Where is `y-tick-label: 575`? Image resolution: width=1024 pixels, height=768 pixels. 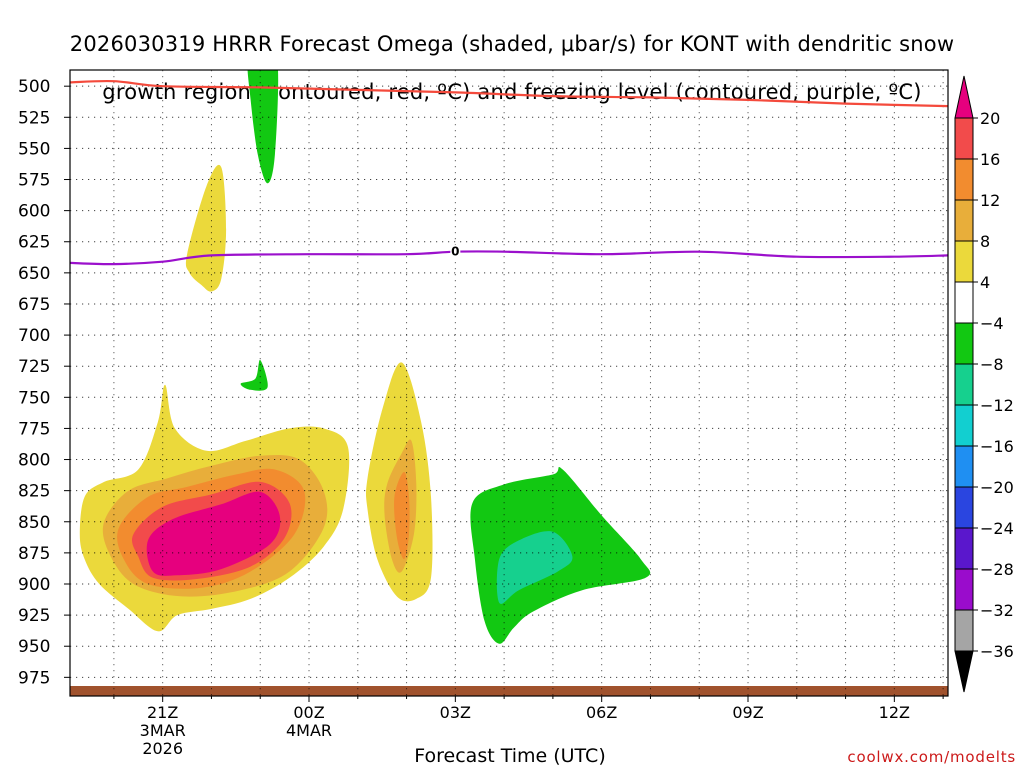 y-tick-label: 575 is located at coordinates (34, 181).